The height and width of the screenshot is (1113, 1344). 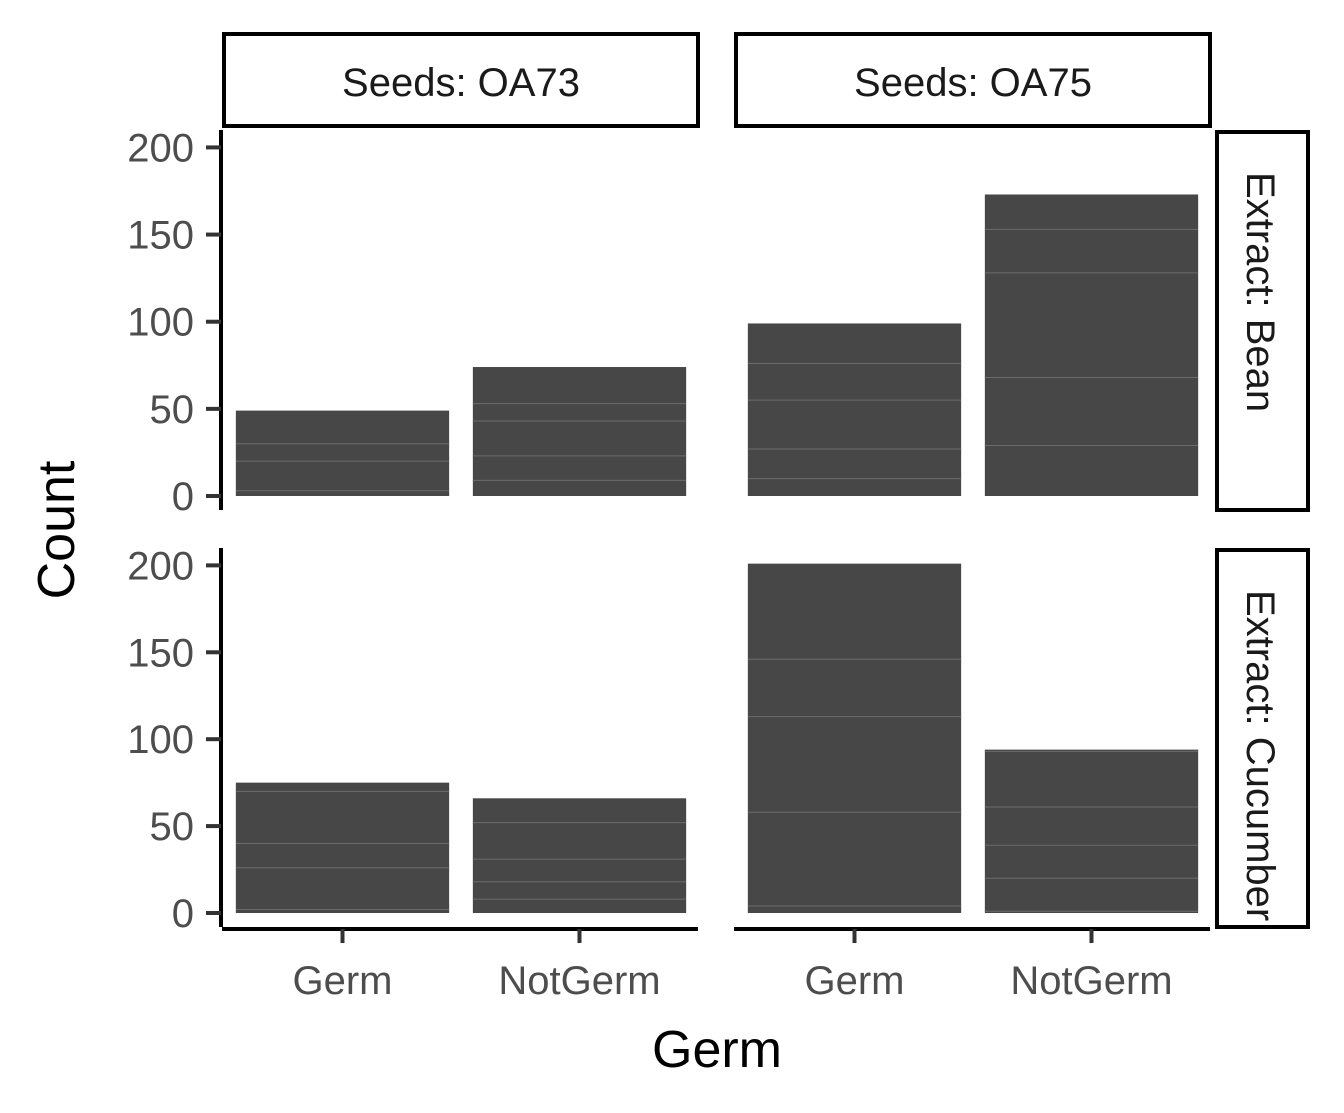 I want to click on bar-seeds-oa75-extract-cucumber-germ, so click(x=854, y=738).